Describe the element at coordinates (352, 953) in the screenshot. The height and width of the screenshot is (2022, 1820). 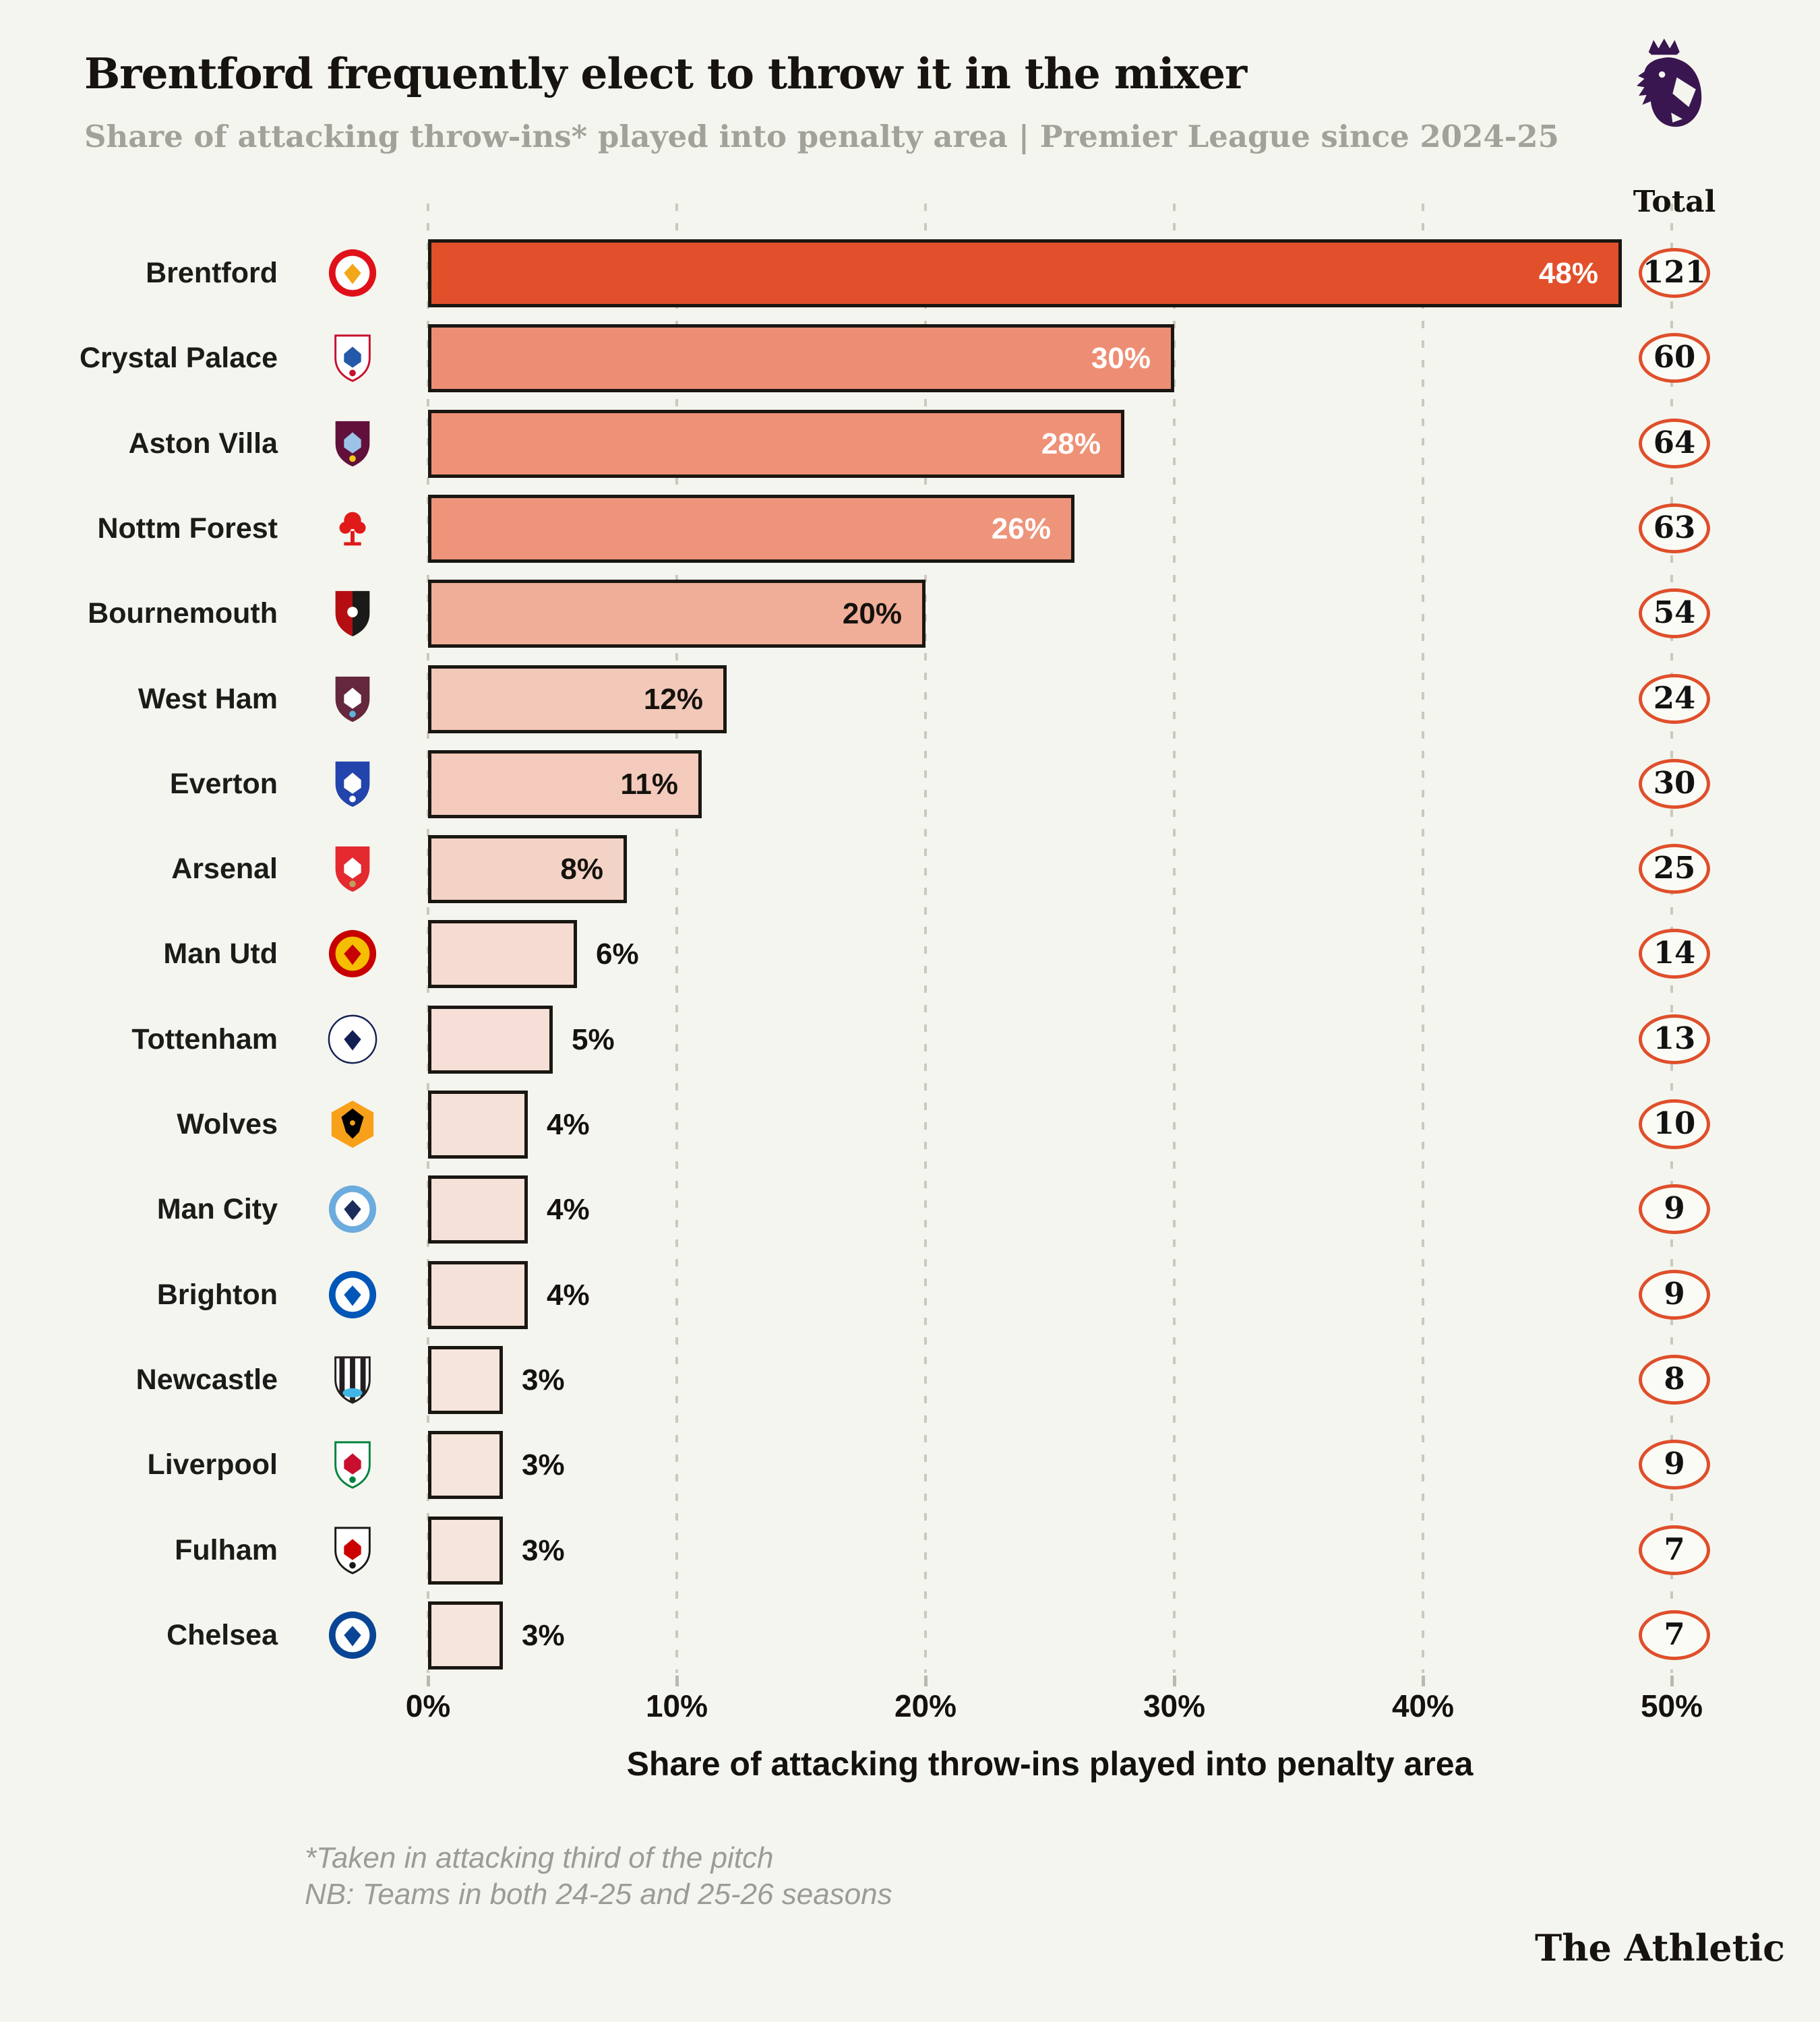
I see `man-utd-crest-icon` at that location.